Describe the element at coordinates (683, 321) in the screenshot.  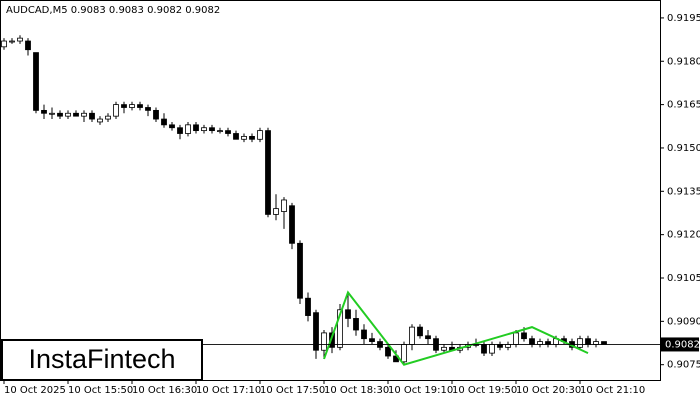
I see `y-tick-label: 0.9090` at that location.